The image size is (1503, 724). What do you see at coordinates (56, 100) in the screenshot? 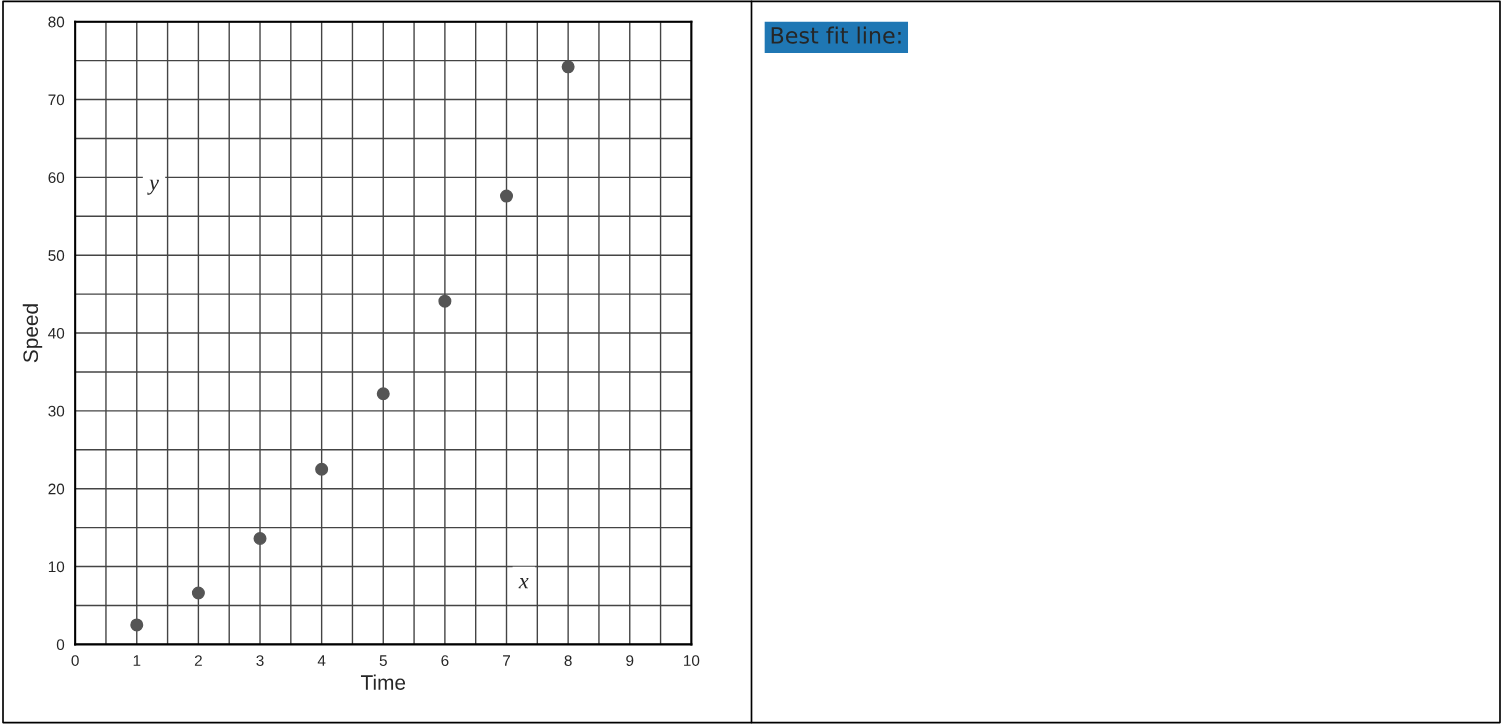
I see `y-tick-label: 70` at bounding box center [56, 100].